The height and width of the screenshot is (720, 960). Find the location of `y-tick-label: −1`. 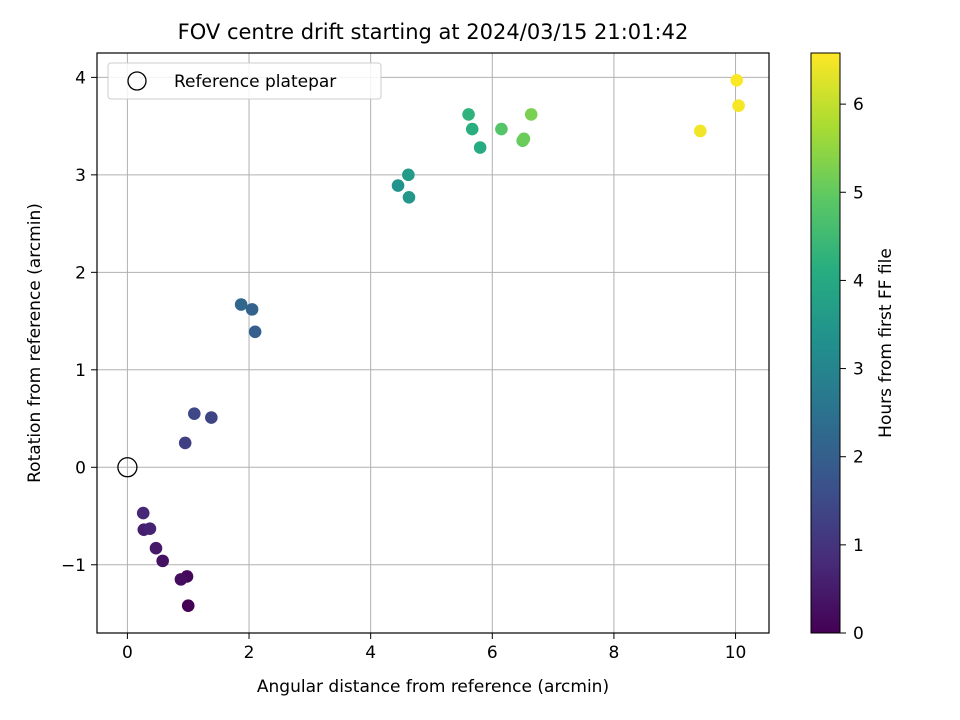

y-tick-label: −1 is located at coordinates (73, 566).